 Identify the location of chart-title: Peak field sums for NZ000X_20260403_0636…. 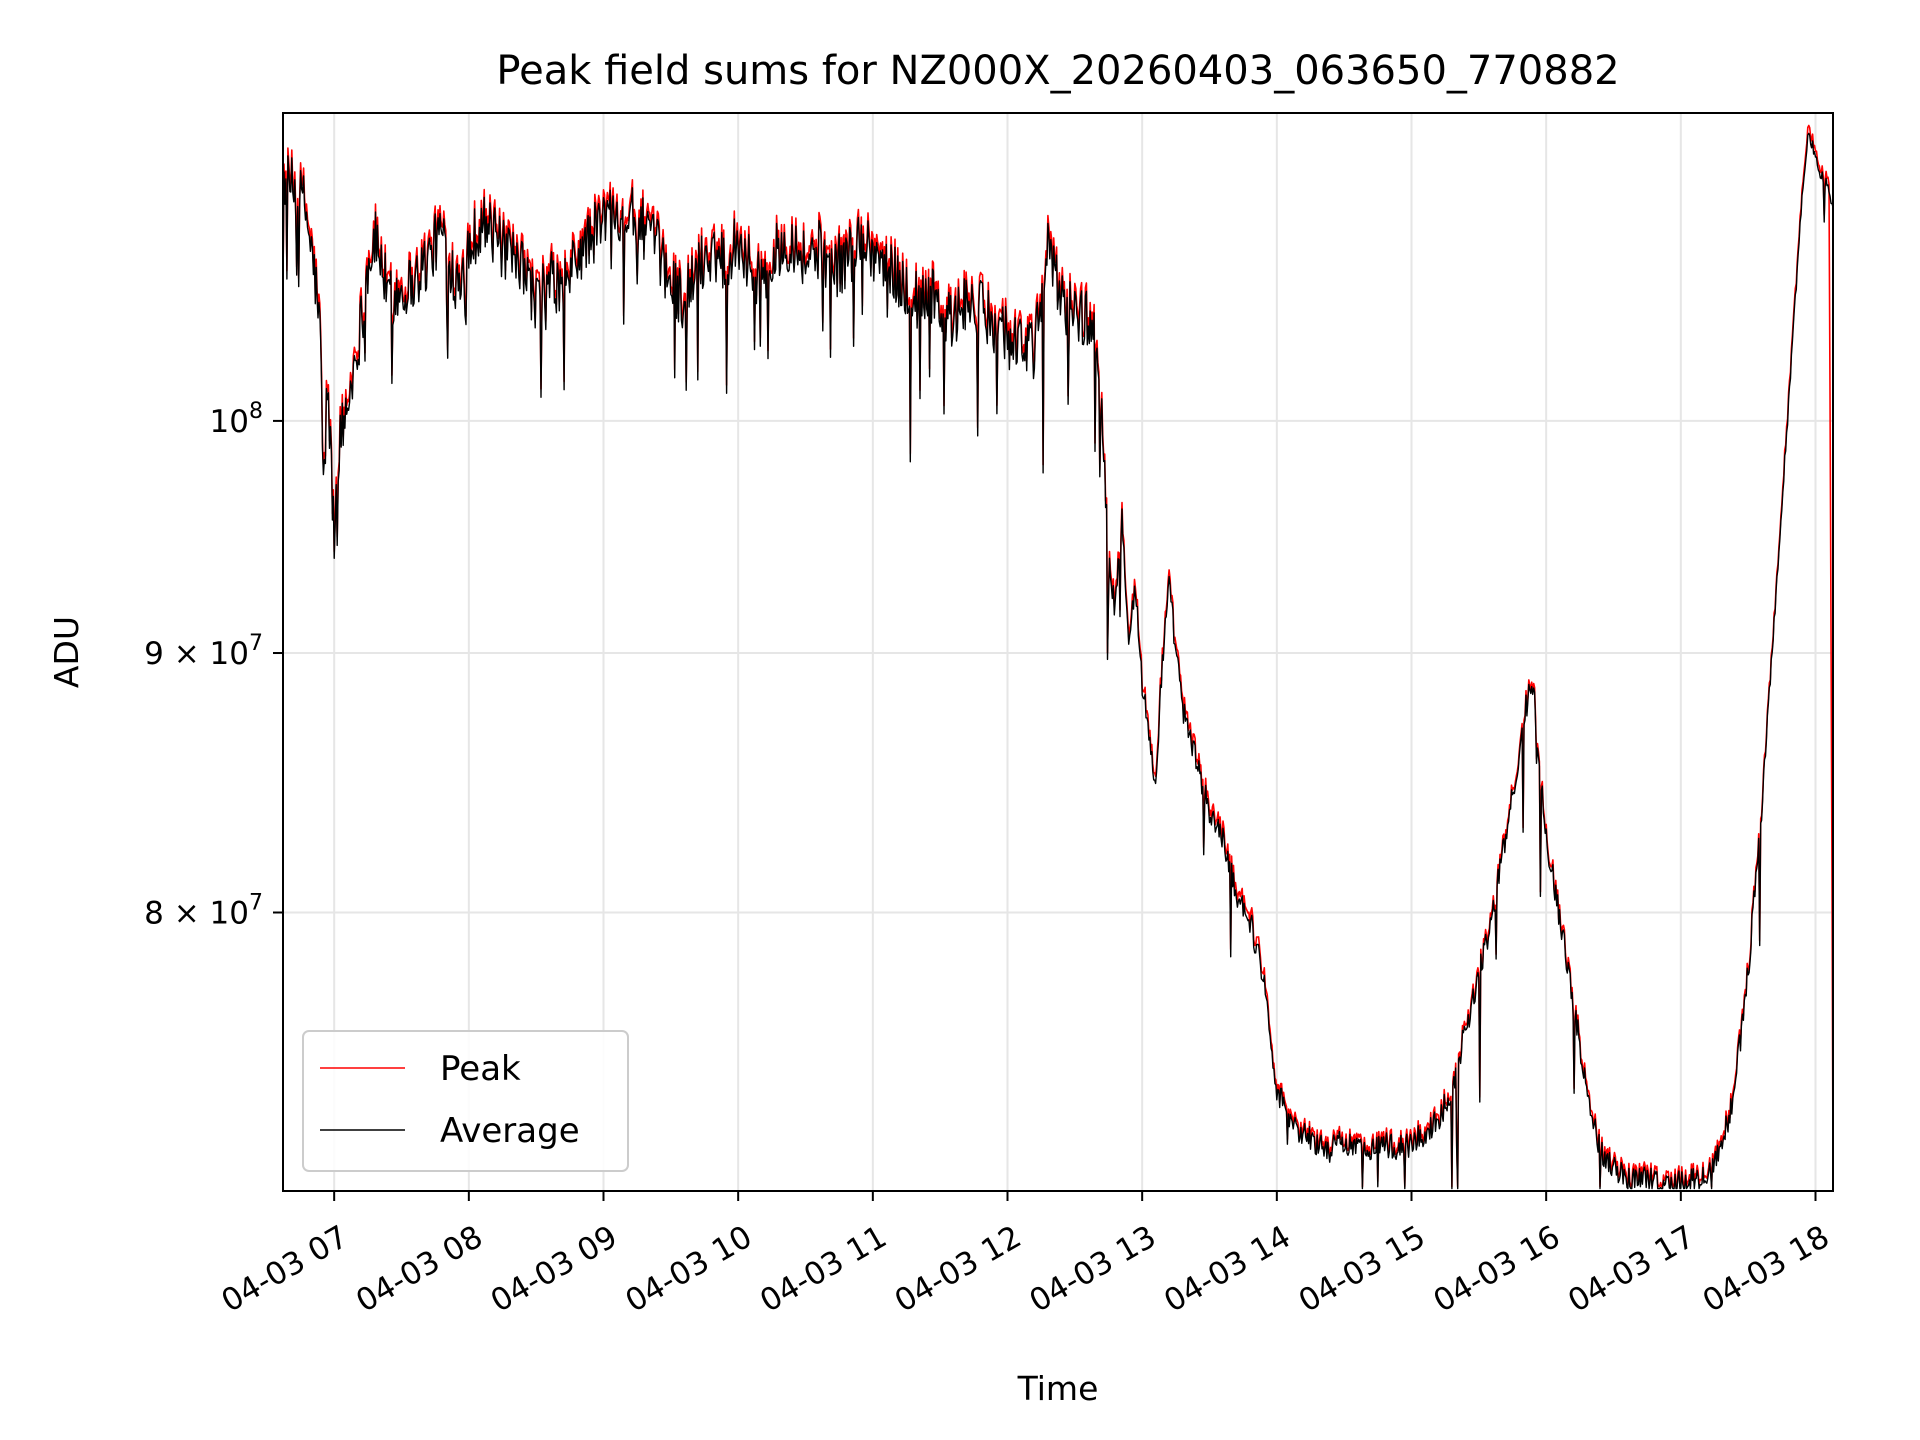
(1057, 71).